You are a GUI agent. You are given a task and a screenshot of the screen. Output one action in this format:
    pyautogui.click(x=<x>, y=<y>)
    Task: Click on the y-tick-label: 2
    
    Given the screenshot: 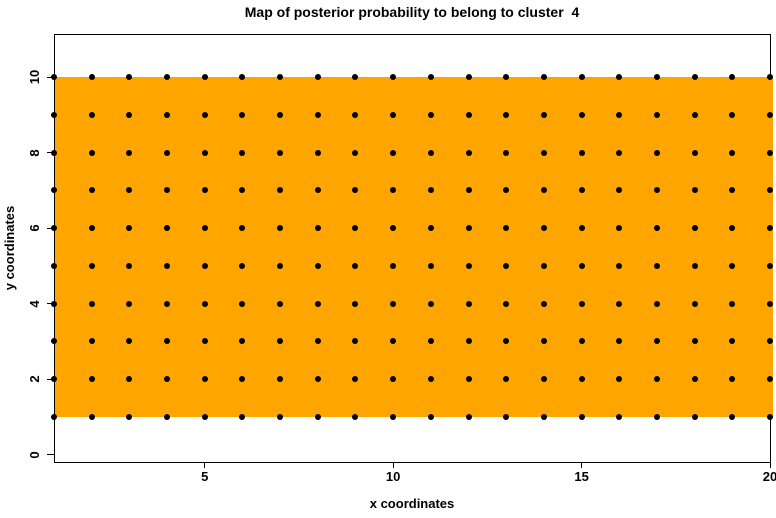 What is the action you would take?
    pyautogui.click(x=34, y=379)
    